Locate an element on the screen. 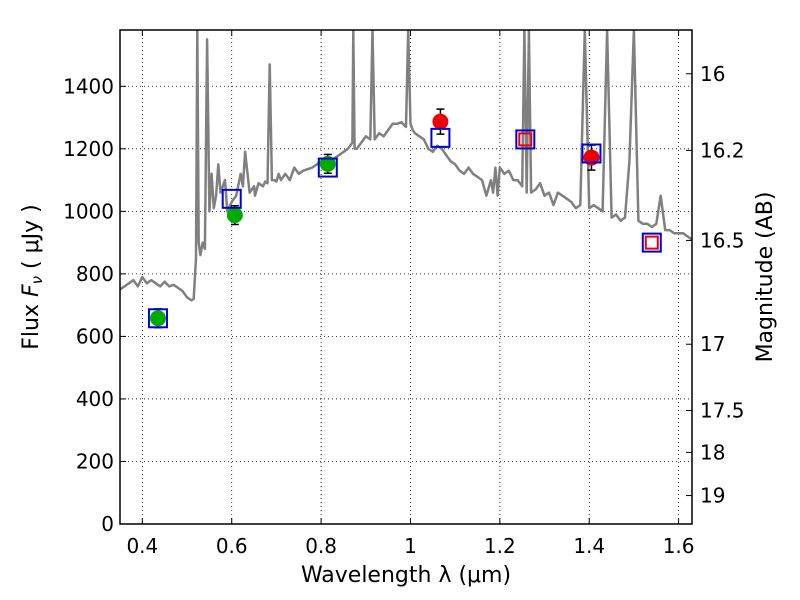  y-axis-label: Flux Fν ( μJy ) is located at coordinates (32, 276).